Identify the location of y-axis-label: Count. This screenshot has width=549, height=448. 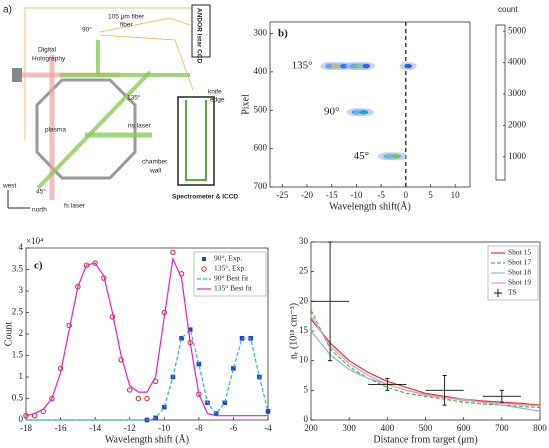
(8, 334).